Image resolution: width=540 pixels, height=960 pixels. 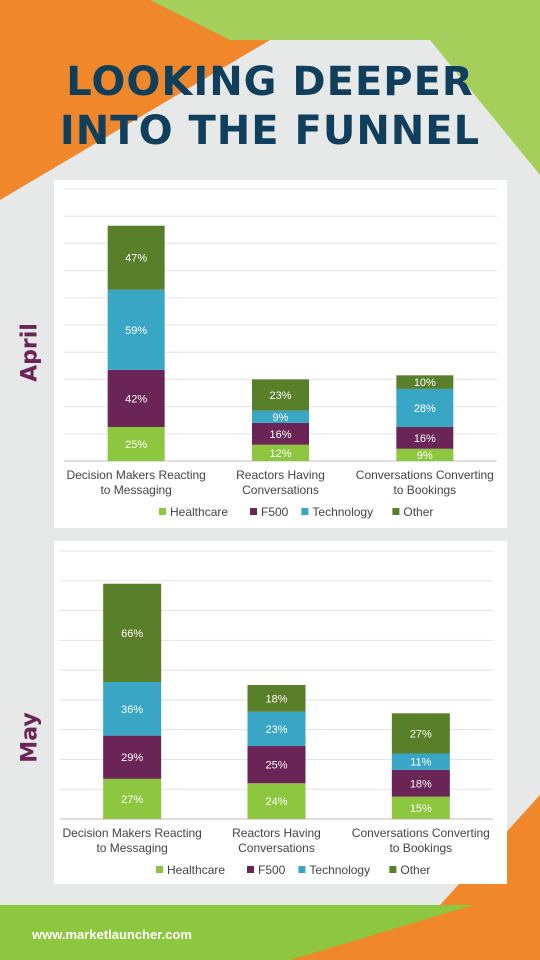 What do you see at coordinates (112, 934) in the screenshot?
I see `website-link: www.marketlauncher.com` at bounding box center [112, 934].